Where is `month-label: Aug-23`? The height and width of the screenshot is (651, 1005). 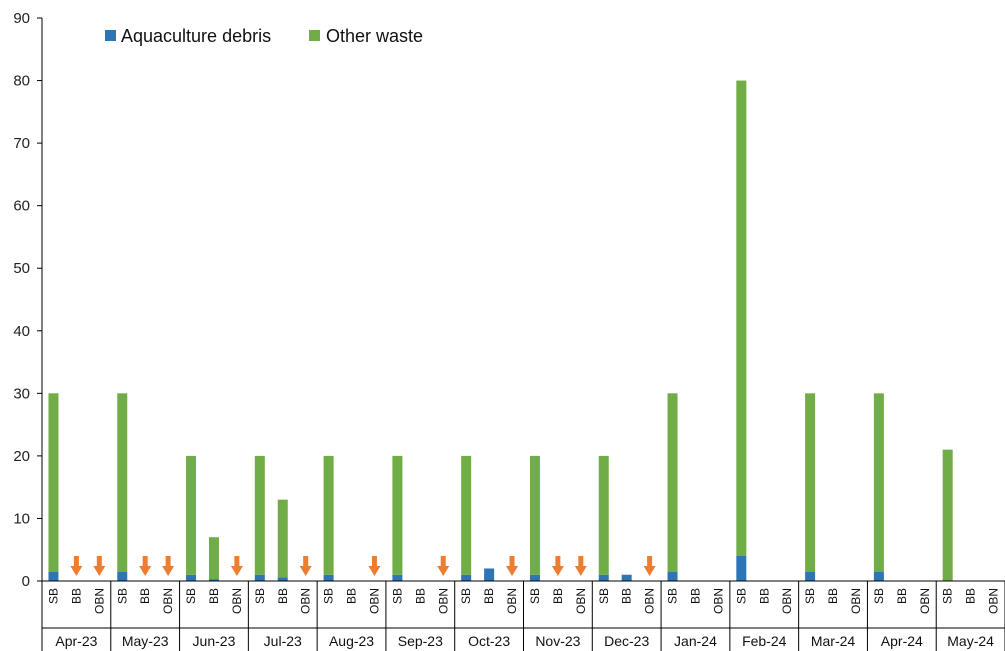
month-label: Aug-23 is located at coordinates (351, 641).